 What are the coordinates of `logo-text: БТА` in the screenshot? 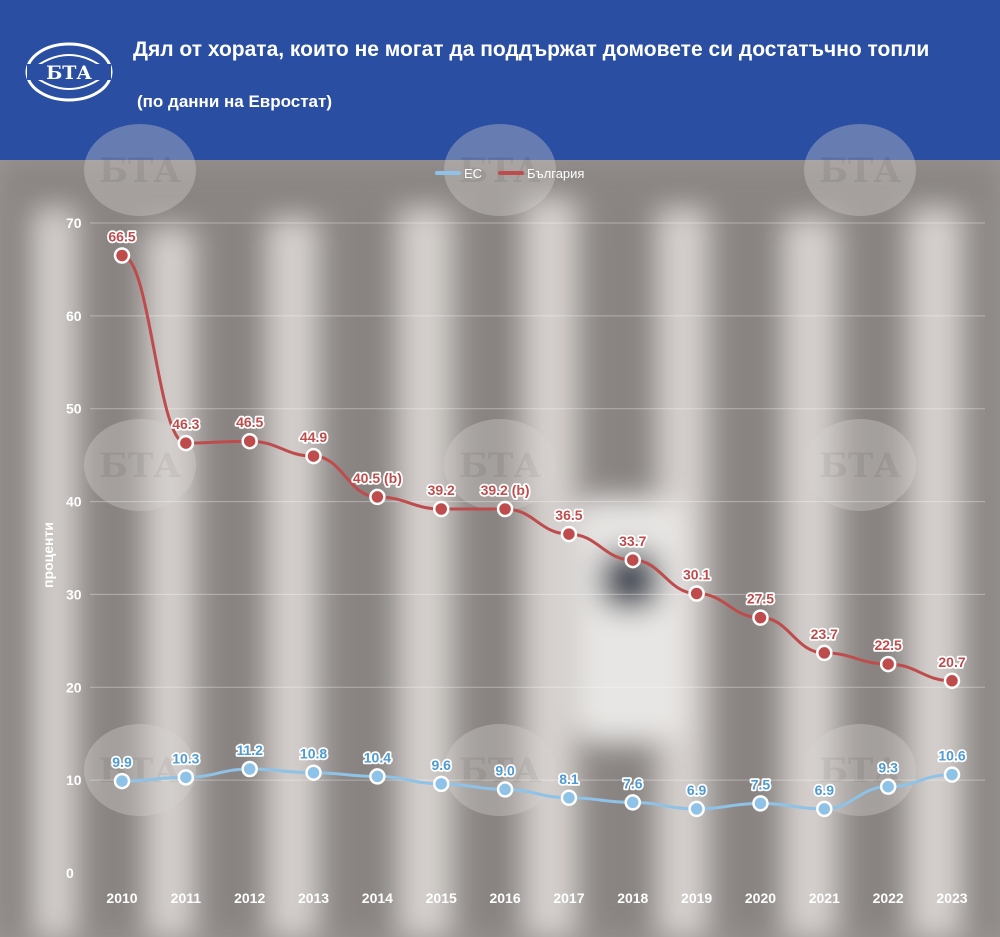 It's located at (69, 73).